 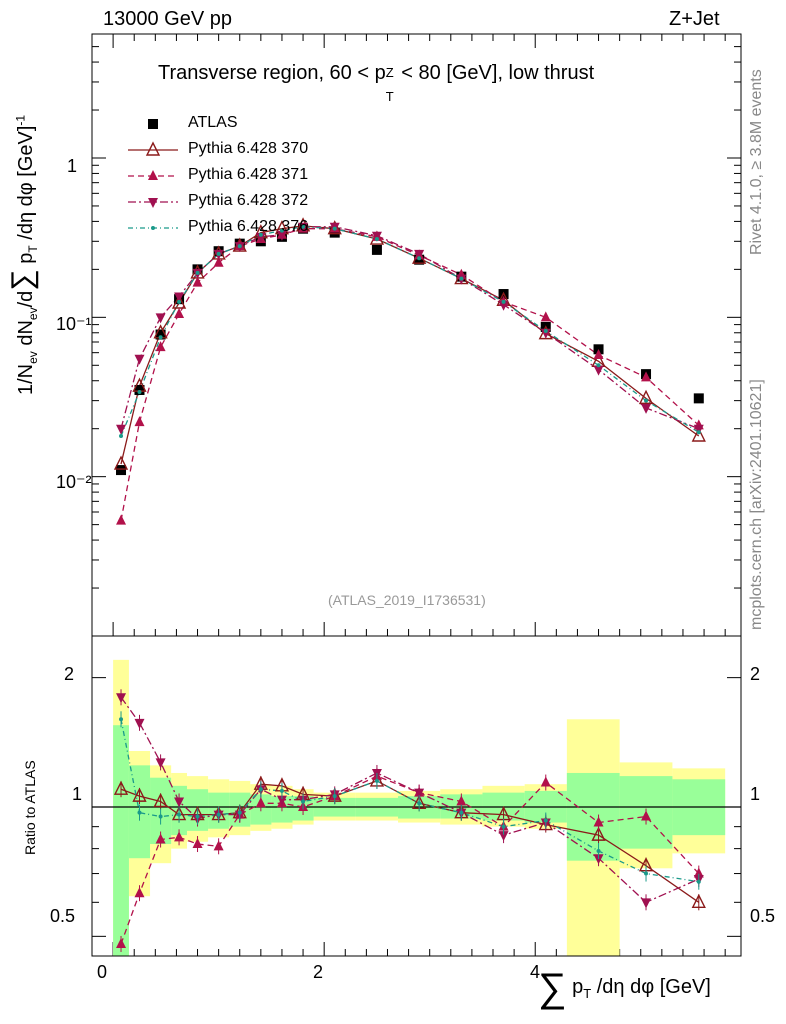 I want to click on ytick-label-1e-2: 10⁻², so click(x=74, y=482).